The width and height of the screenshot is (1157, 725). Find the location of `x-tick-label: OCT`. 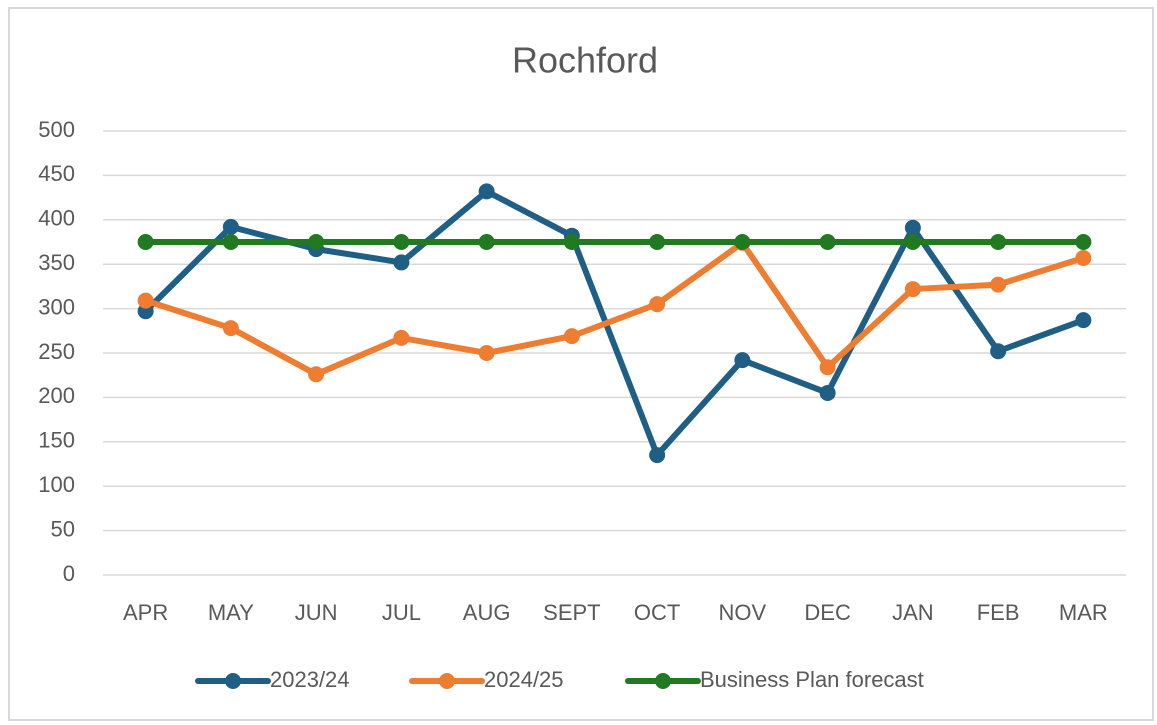

x-tick-label: OCT is located at coordinates (657, 612).